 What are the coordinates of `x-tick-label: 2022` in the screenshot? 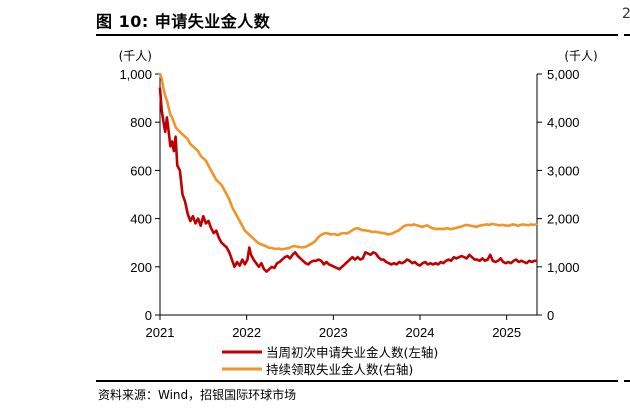 It's located at (246, 332).